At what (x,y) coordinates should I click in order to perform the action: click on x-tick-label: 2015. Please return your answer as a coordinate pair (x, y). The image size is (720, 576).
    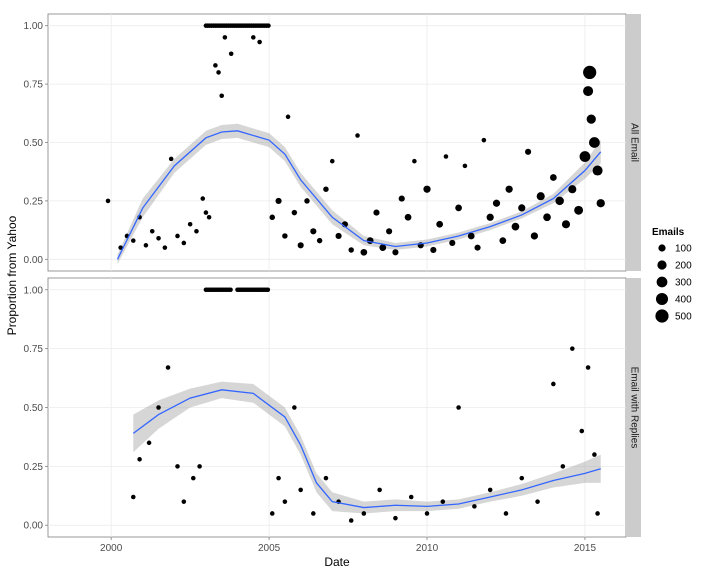
    Looking at the image, I should click on (585, 548).